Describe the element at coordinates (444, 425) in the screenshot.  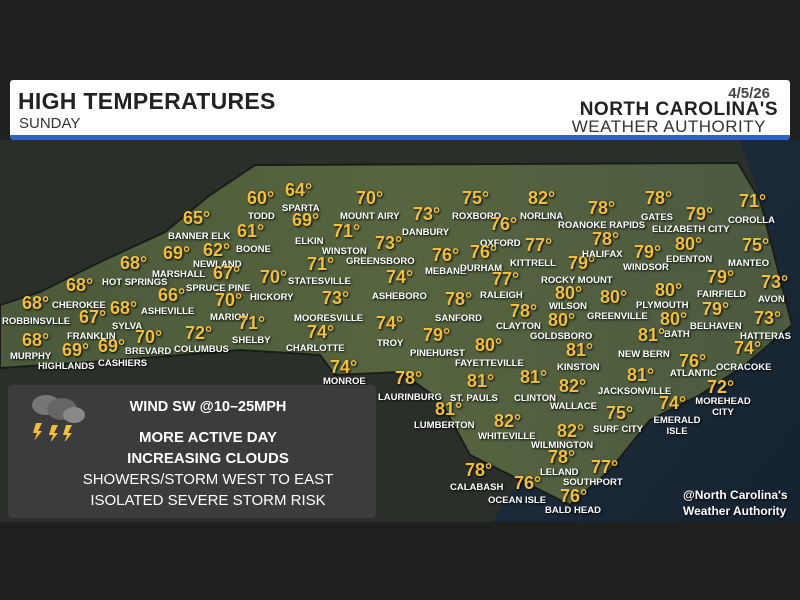
I see `city-name: LUMBERTON` at that location.